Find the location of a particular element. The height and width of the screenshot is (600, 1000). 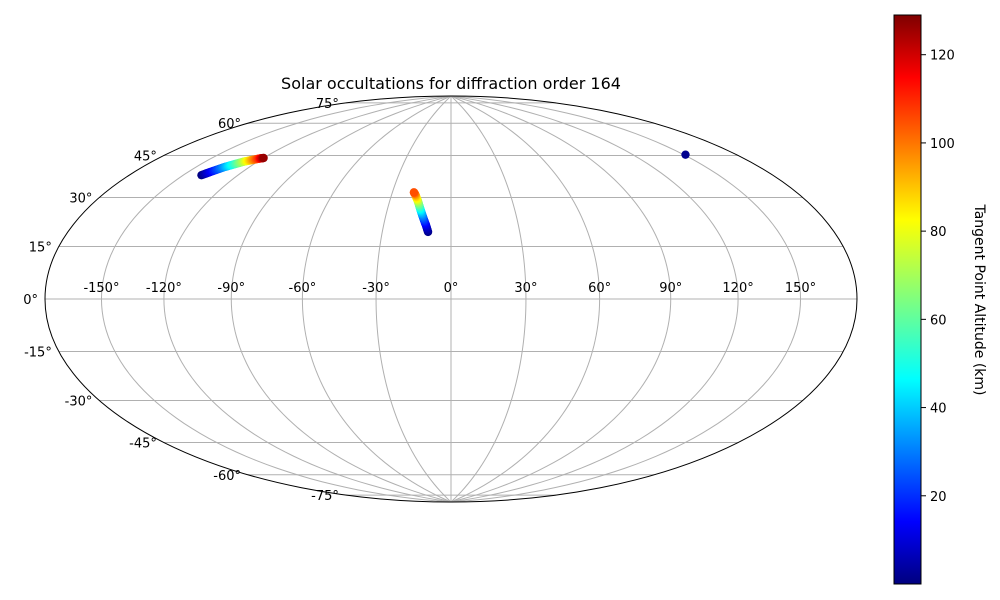

x-tick-label: 120° is located at coordinates (737, 288).